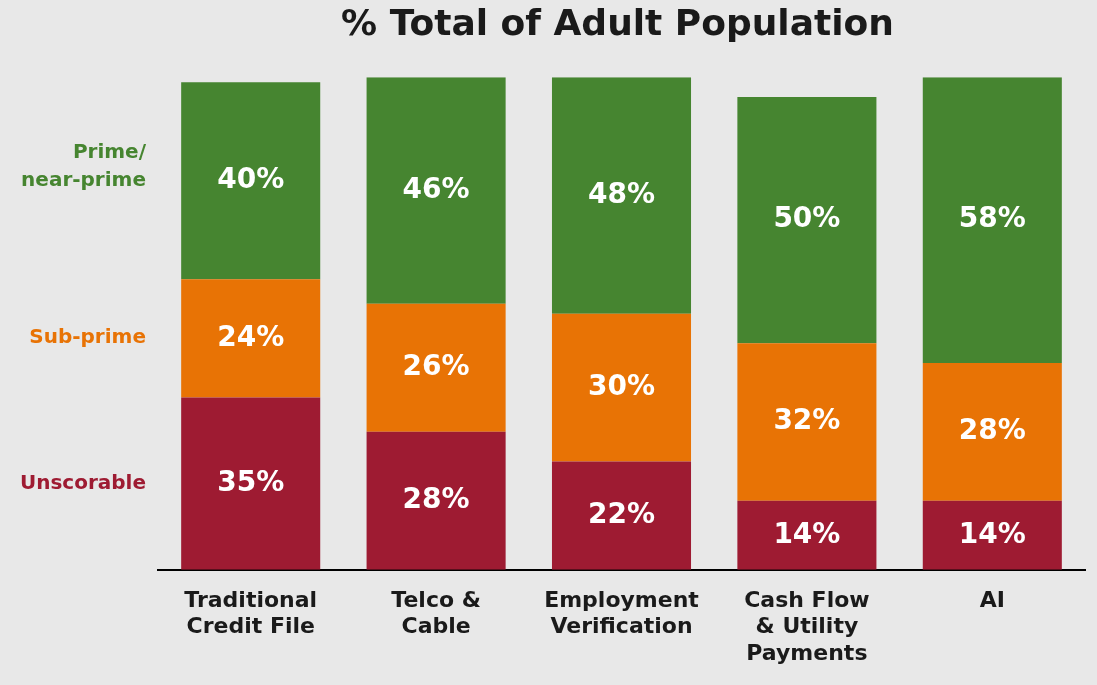 The image size is (1097, 685). Describe the element at coordinates (807, 625) in the screenshot. I see `x-tick-label: Cash Flow & Utility Payments` at that location.